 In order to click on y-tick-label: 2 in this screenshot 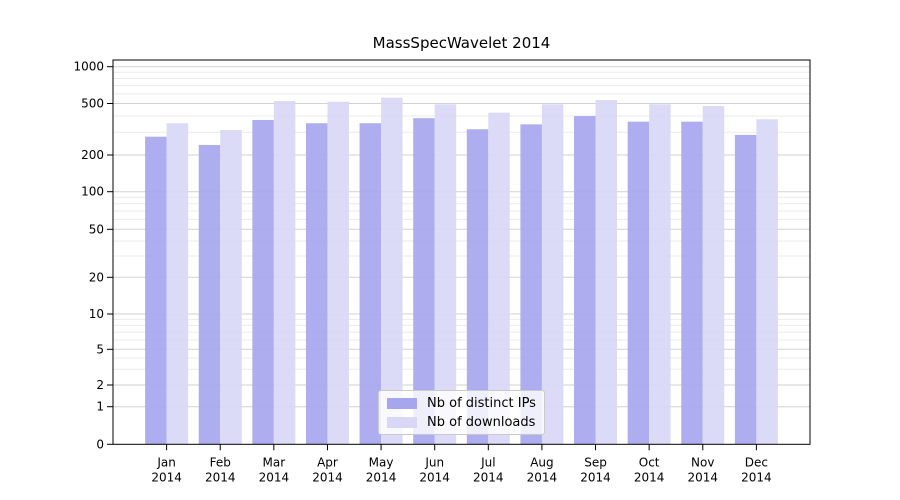, I will do `click(100, 385)`.